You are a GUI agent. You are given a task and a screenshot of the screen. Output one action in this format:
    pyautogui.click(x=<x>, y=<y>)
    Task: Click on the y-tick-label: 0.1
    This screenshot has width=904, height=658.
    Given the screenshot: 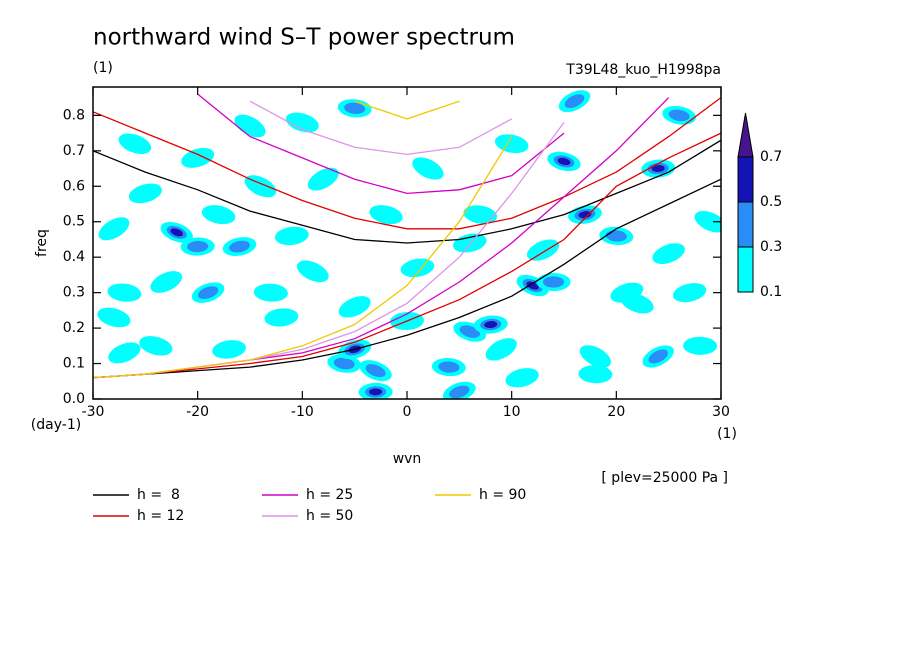 What is the action you would take?
    pyautogui.click(x=74, y=364)
    